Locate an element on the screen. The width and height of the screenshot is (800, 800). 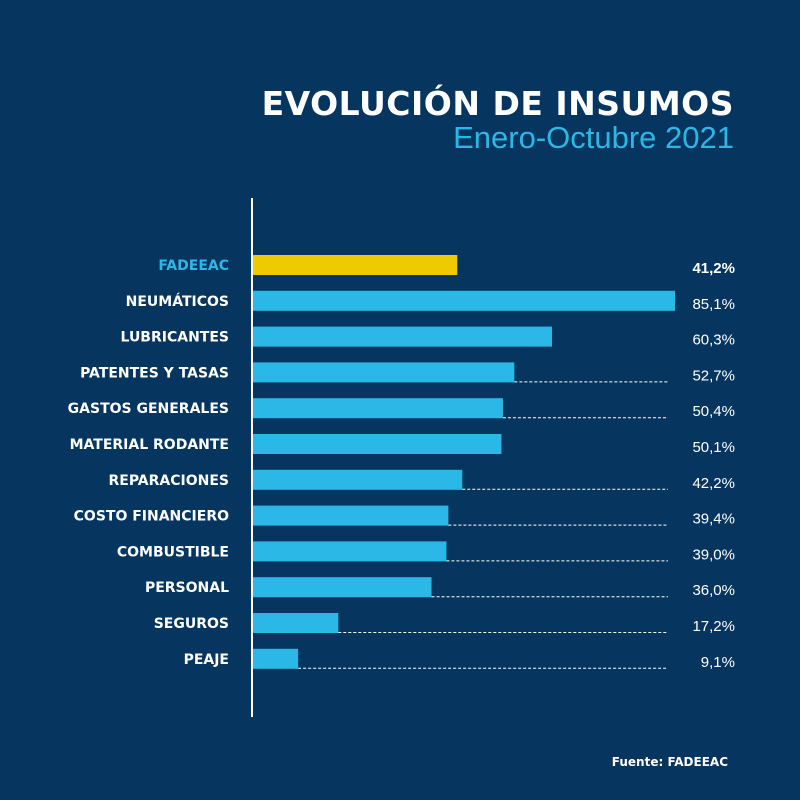
value-label: 41,2% is located at coordinates (713, 268).